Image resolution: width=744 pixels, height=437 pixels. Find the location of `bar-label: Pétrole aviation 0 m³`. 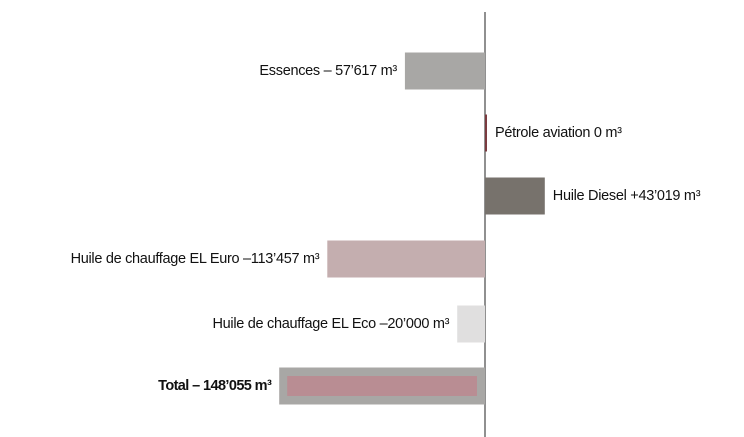

bar-label: Pétrole aviation 0 m³ is located at coordinates (558, 133).